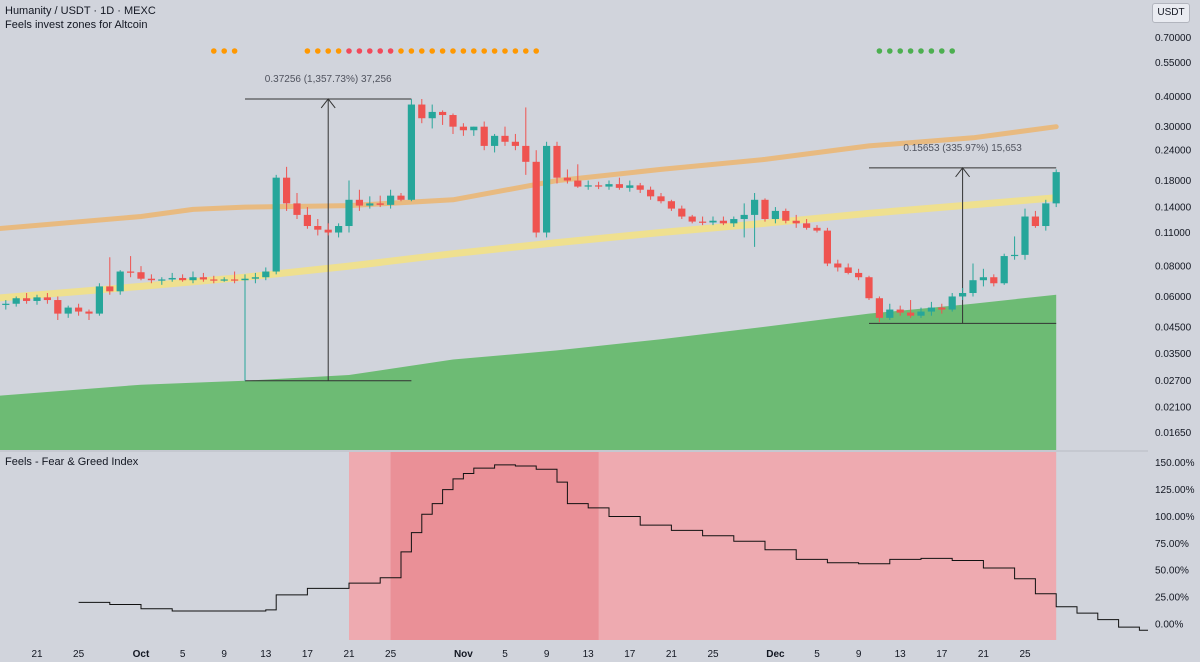 The height and width of the screenshot is (662, 1200). What do you see at coordinates (72, 462) in the screenshot?
I see `fear-greed-title: Feels - Fear & Greed Index` at bounding box center [72, 462].